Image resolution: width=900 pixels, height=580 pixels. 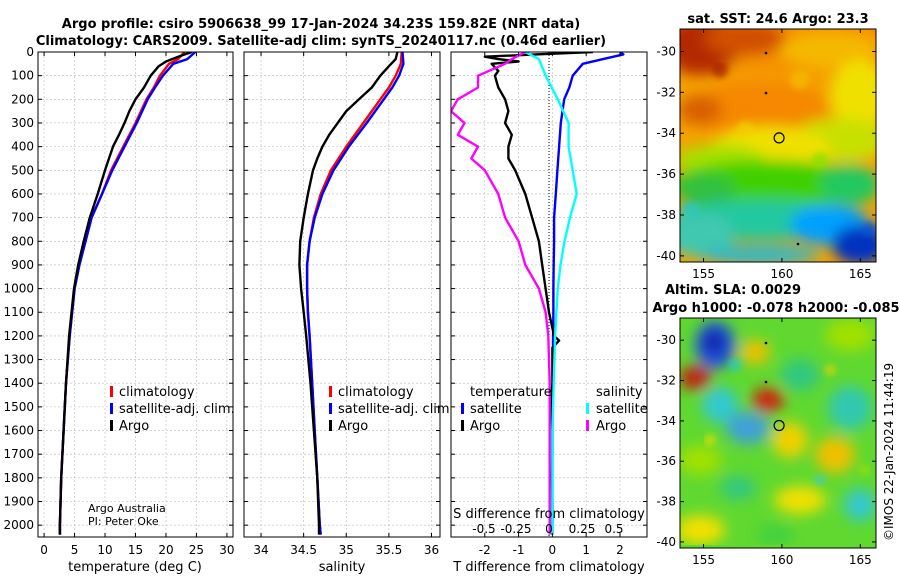 What do you see at coordinates (18, 407) in the screenshot?
I see `y-tick-label: 1500` at bounding box center [18, 407].